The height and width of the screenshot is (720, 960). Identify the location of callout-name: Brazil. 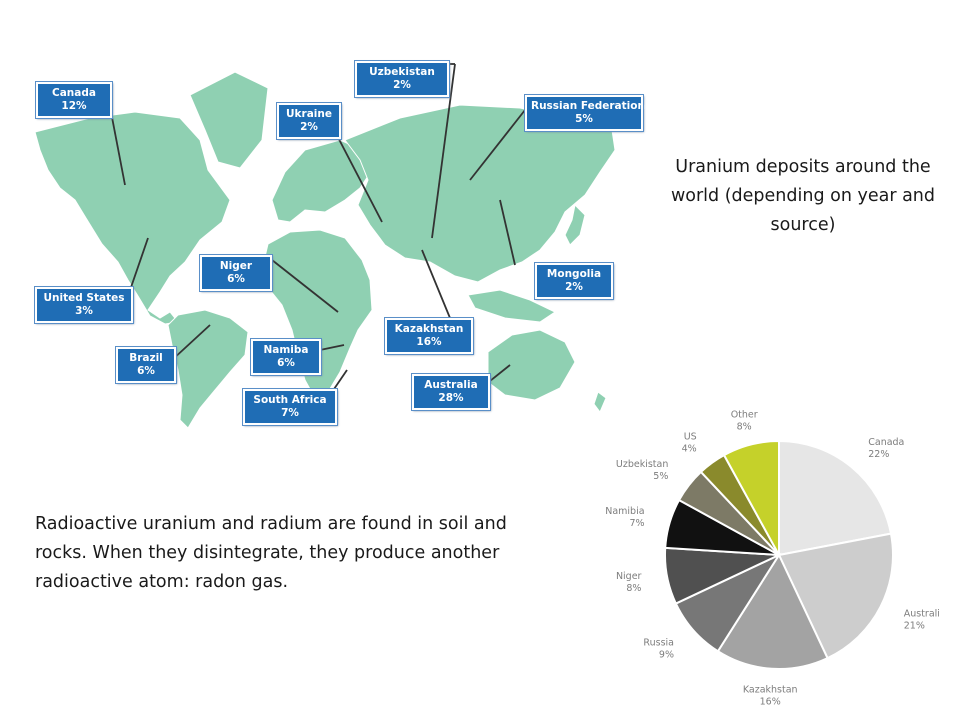
(146, 358).